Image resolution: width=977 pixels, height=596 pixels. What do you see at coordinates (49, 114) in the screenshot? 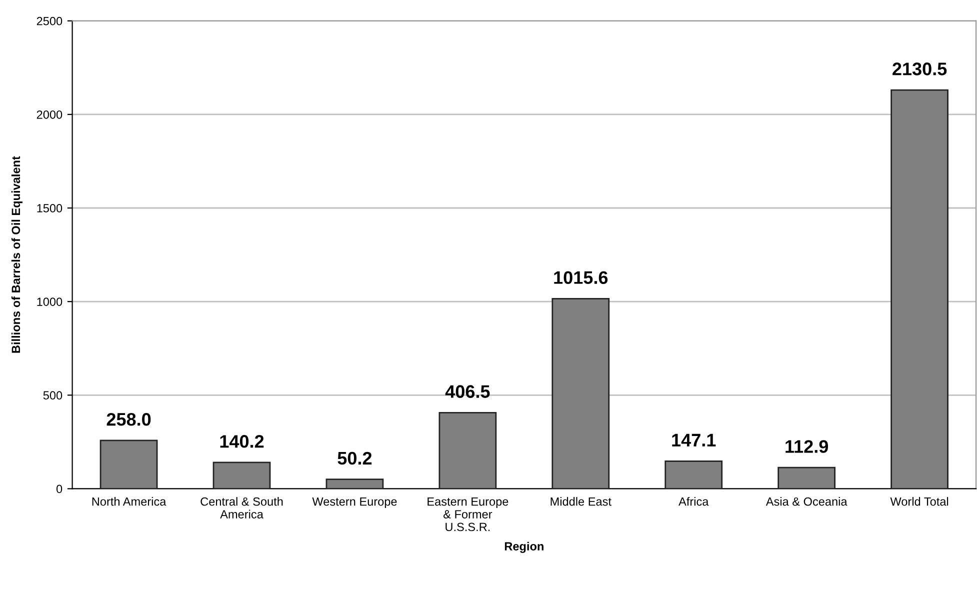
I see `y-tick-label: 2000` at bounding box center [49, 114].